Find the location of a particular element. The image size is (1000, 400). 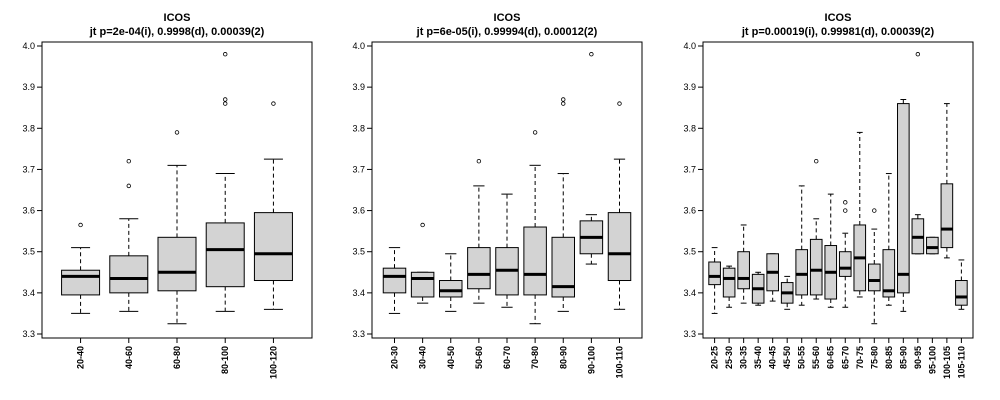

x-tick-label: 40-45 is located at coordinates (773, 357).